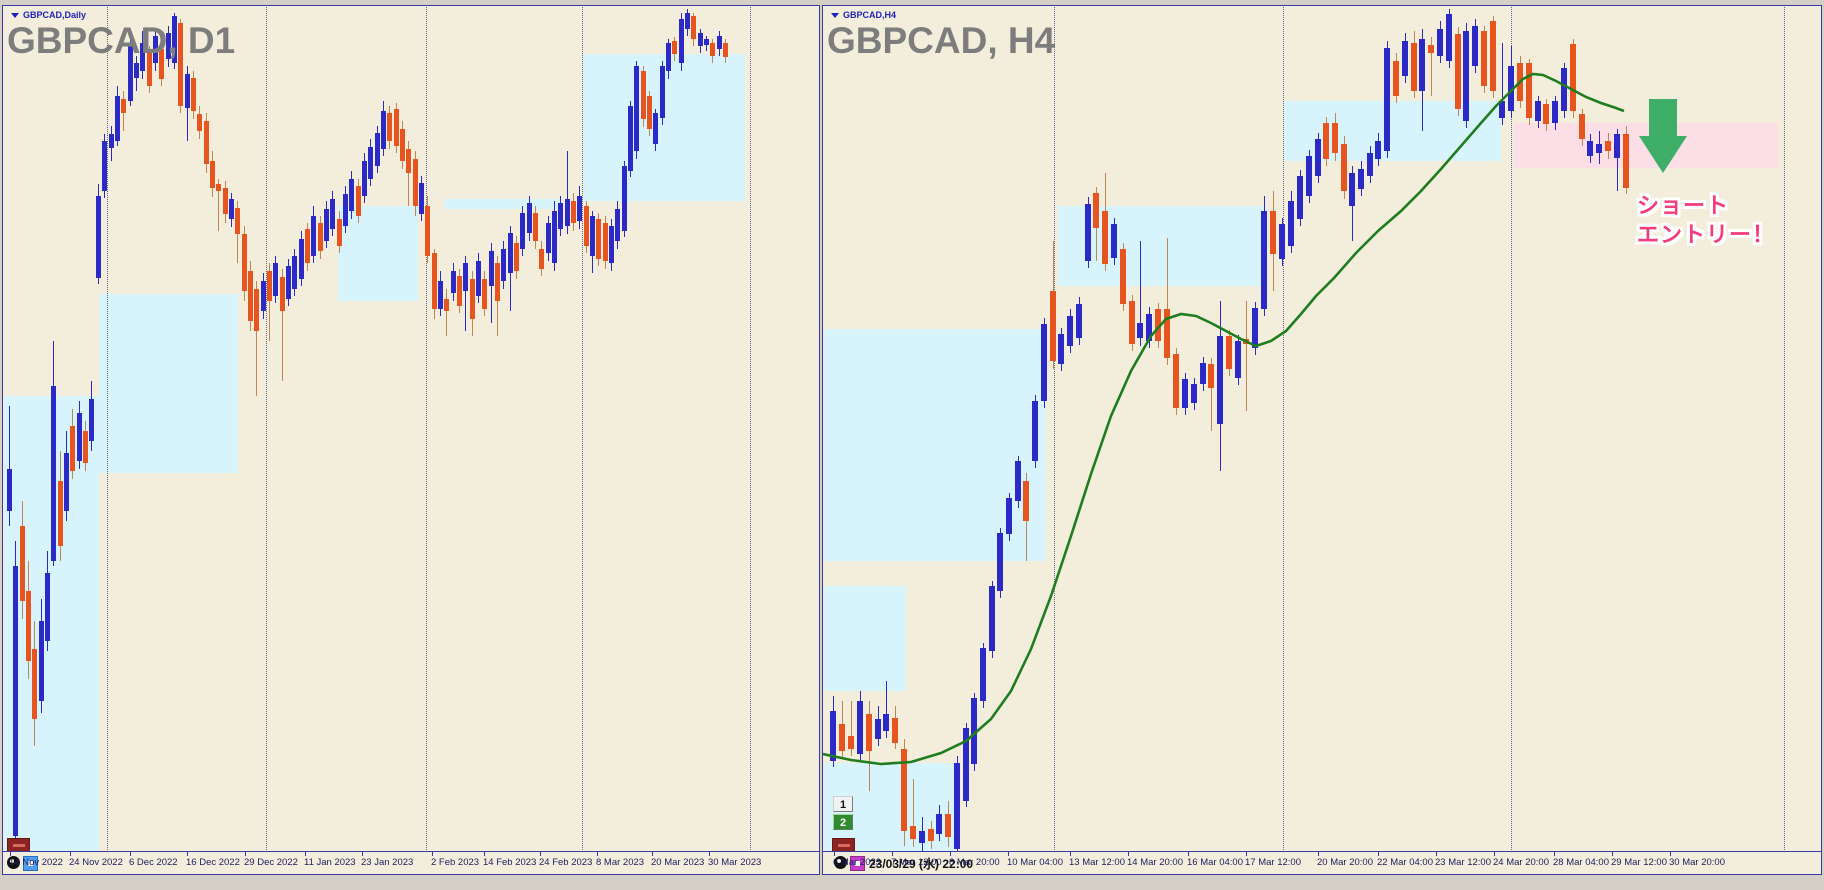 This screenshot has height=890, width=1824. Describe the element at coordinates (620, 862) in the screenshot. I see `x-axis-label: 8 Mar 2023` at that location.